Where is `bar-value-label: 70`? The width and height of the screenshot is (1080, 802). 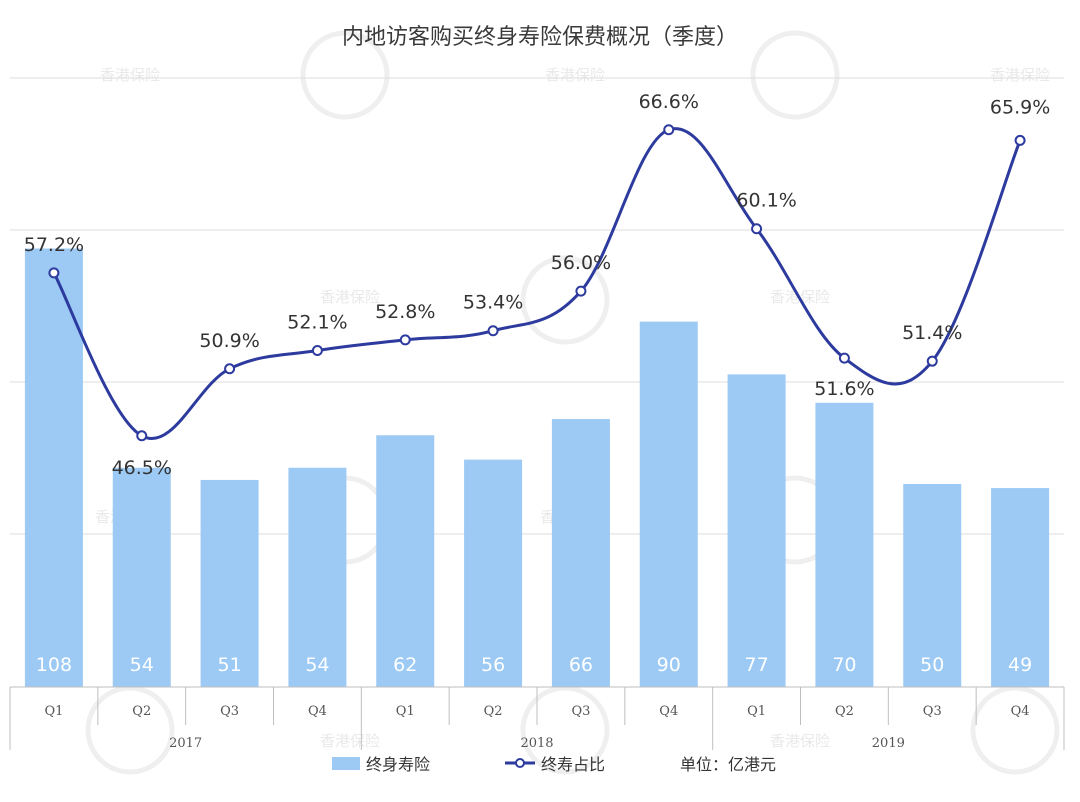 bar-value-label: 70 is located at coordinates (844, 665).